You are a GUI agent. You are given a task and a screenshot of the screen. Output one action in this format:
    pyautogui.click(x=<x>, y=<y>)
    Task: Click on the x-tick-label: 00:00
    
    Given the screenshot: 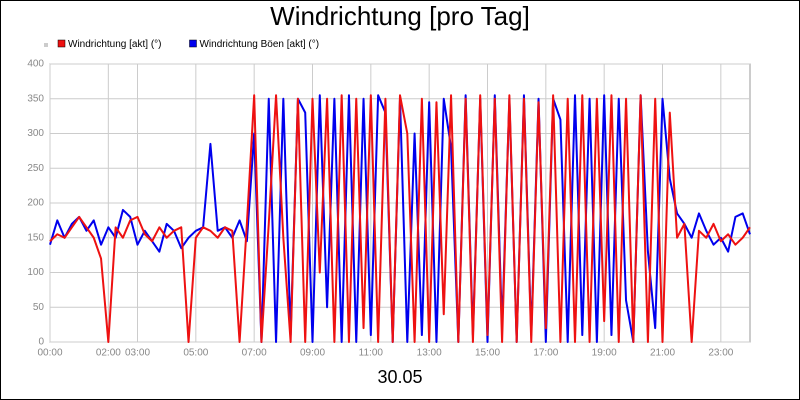 What is the action you would take?
    pyautogui.click(x=49, y=353)
    